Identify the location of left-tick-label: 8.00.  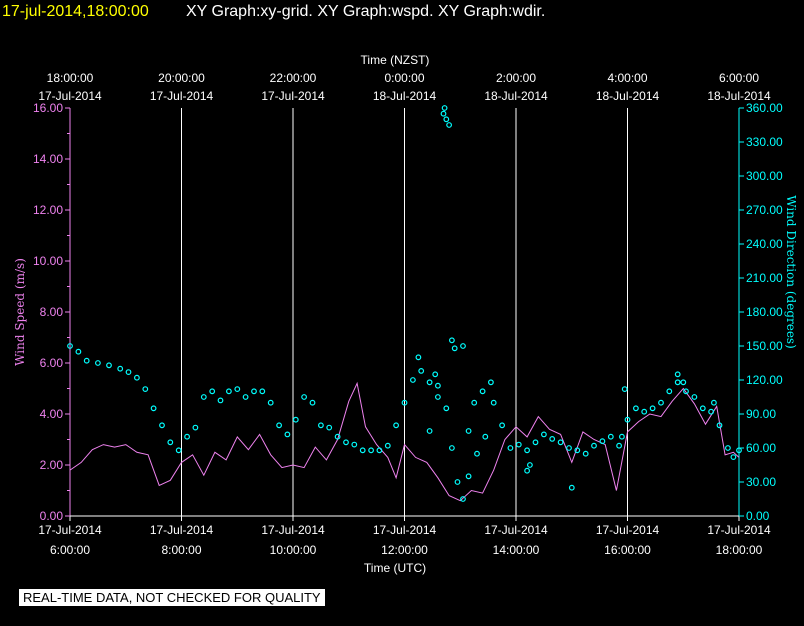
(52, 312).